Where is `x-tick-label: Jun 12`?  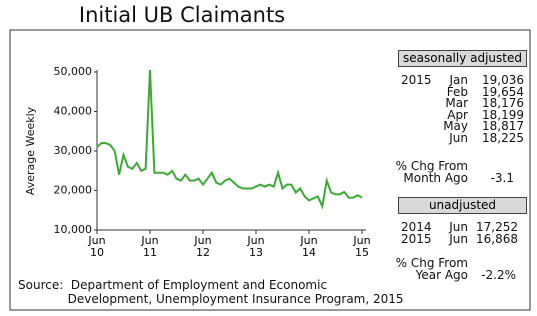 x-tick-label: Jun 12 is located at coordinates (203, 246).